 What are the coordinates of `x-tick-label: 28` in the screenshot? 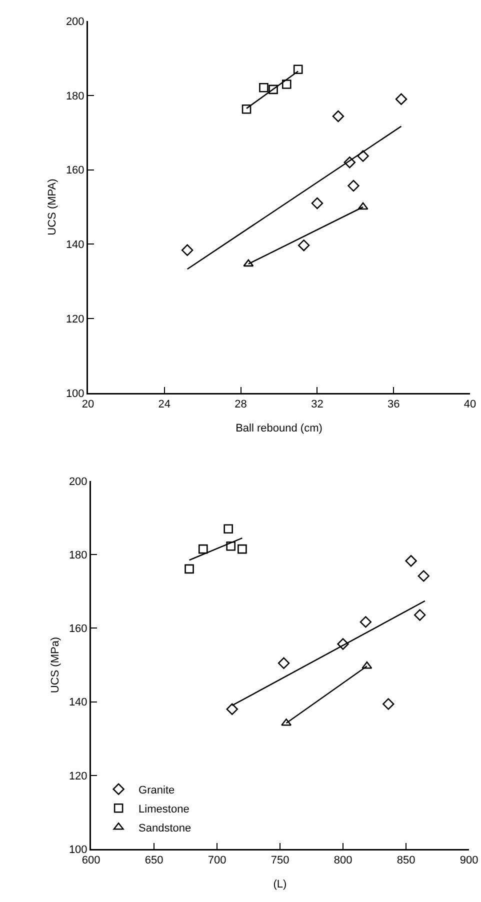 It's located at (240, 404).